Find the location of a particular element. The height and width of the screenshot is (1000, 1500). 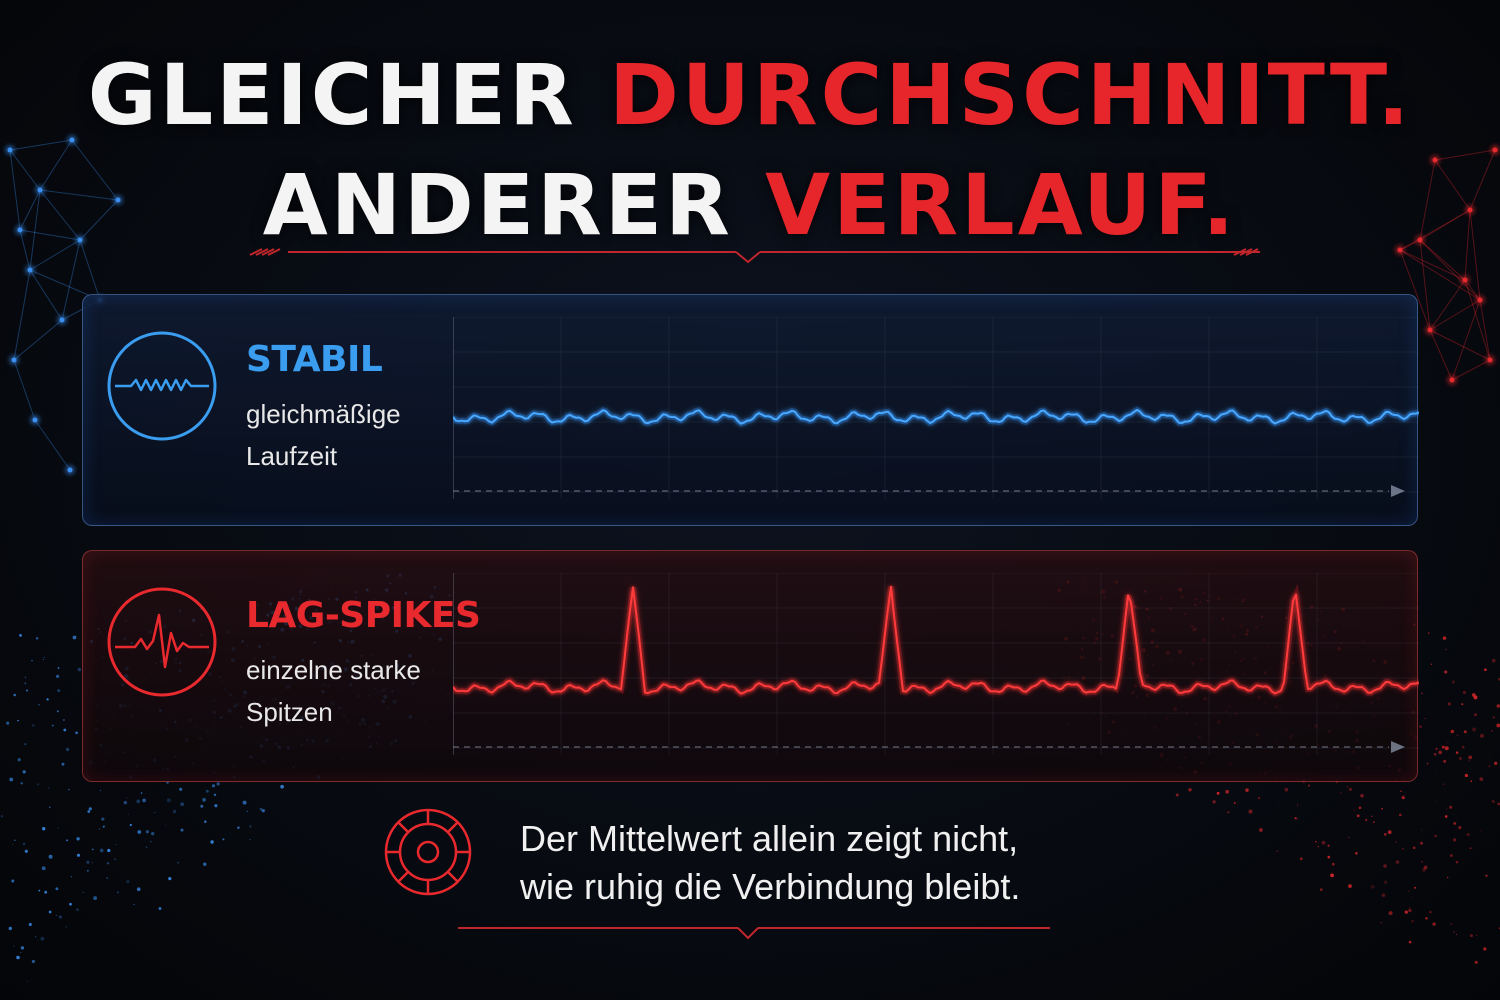

chart-time-axis-arrow is located at coordinates (1398, 491).